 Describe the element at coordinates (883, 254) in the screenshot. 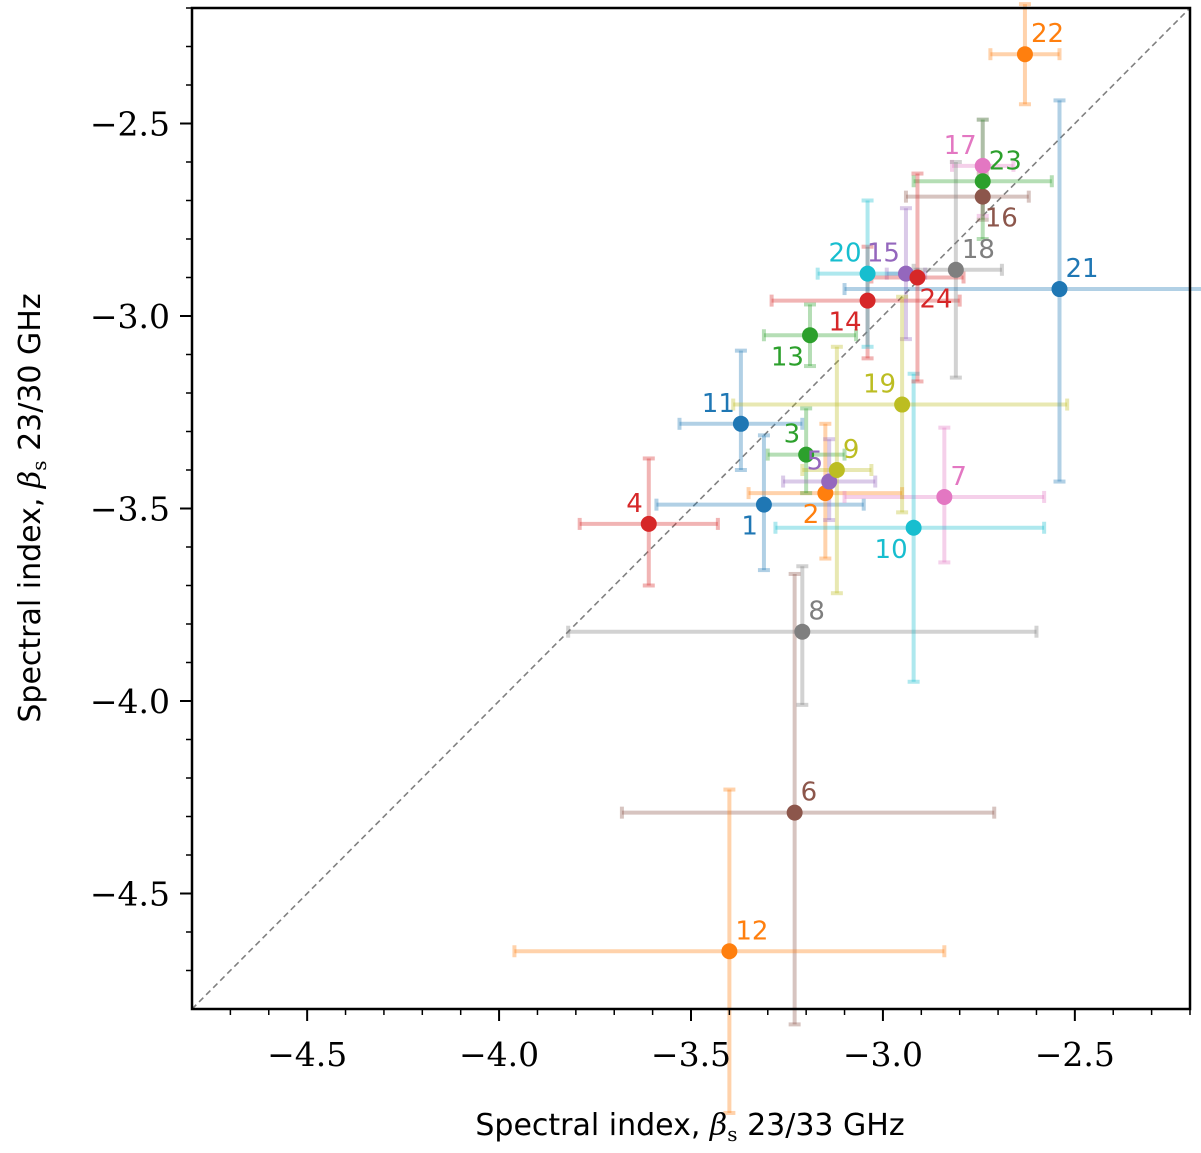

I see `point-label-15: 15` at that location.